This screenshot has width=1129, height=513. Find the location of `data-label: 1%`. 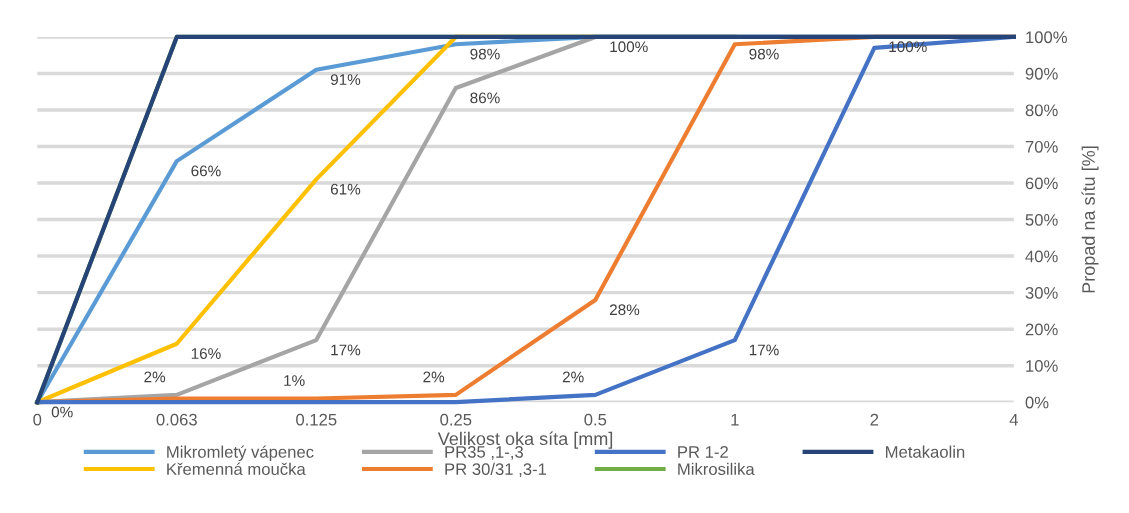

data-label: 1% is located at coordinates (294, 380).